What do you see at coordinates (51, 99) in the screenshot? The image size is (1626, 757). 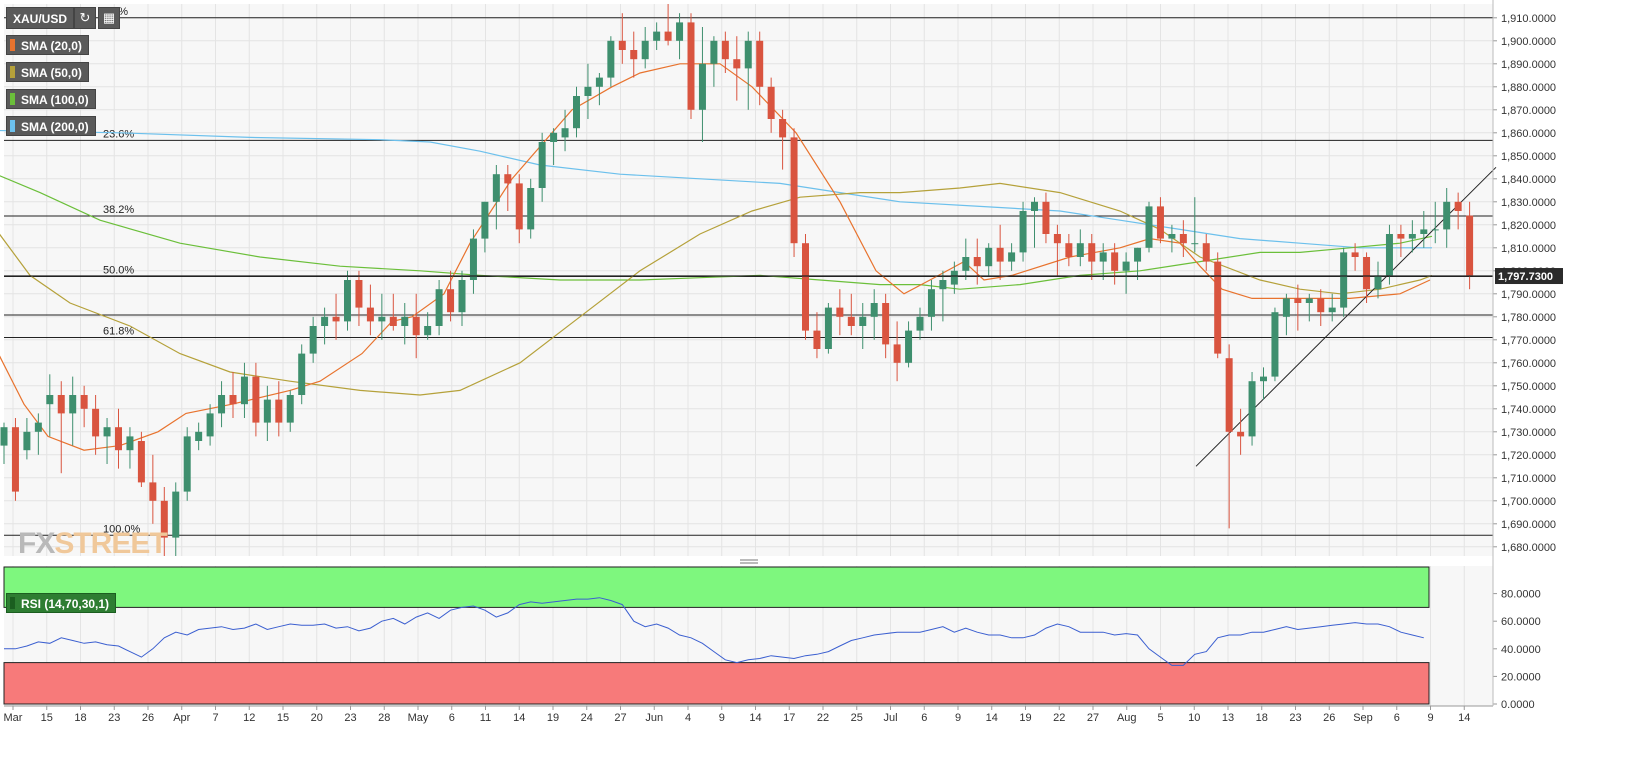 I see `indicator-sma-100: SMA (100,0)` at bounding box center [51, 99].